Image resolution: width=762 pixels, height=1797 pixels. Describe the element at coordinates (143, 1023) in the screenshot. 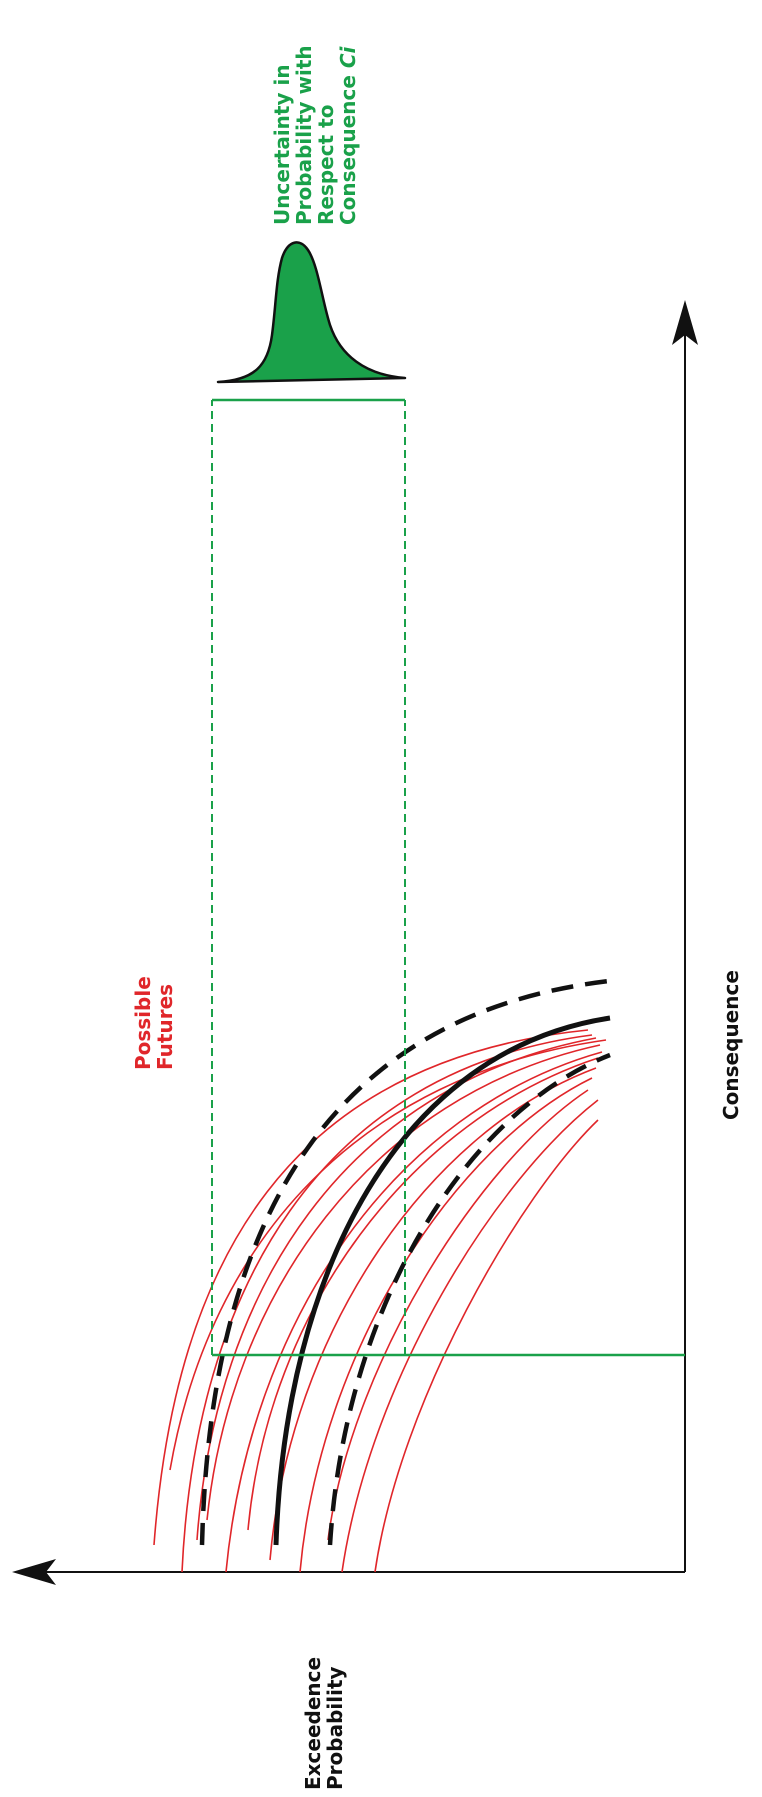

I see `possible-futures-line-1: Possible` at that location.